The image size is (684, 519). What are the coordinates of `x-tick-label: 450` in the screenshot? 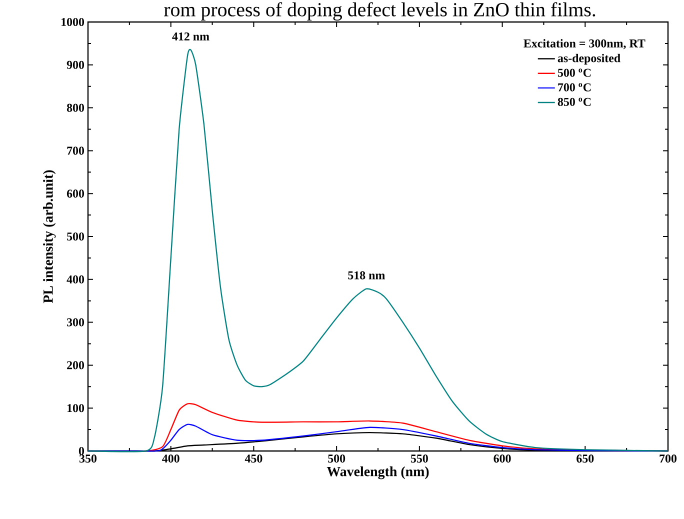 It's located at (253, 458).